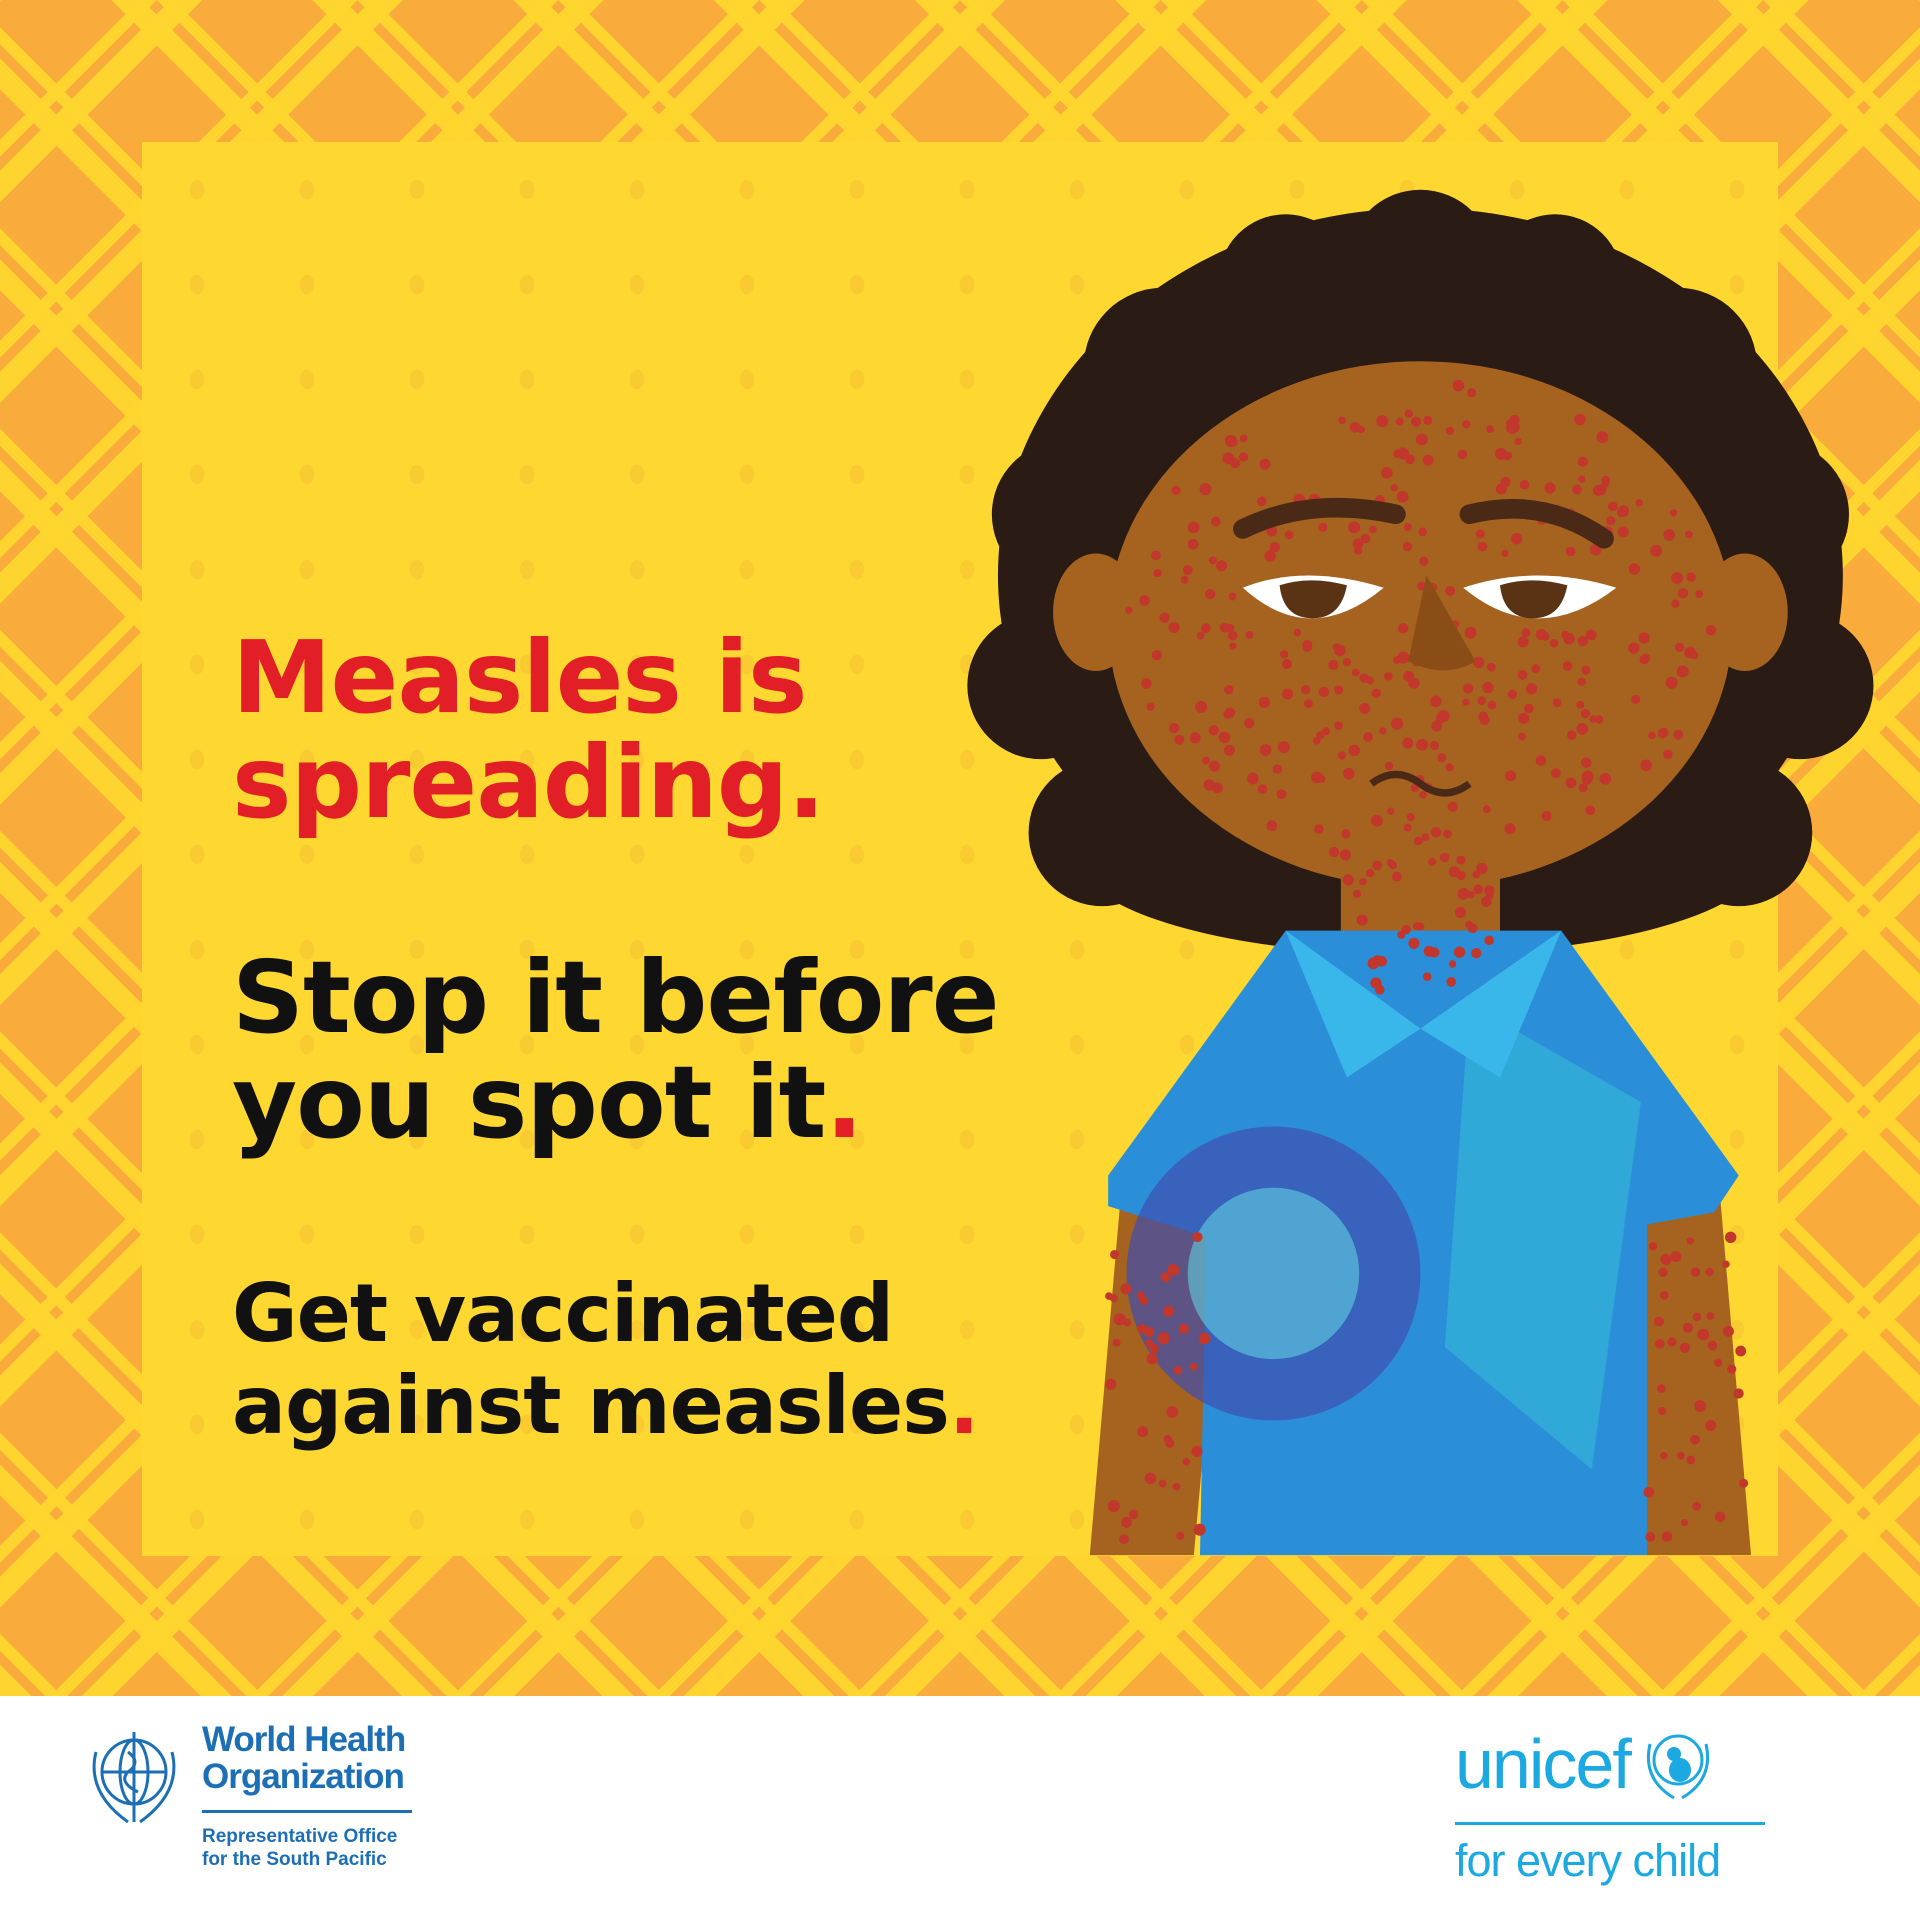 This screenshot has width=1920, height=1920. I want to click on headline-line: against measles, so click(591, 1405).